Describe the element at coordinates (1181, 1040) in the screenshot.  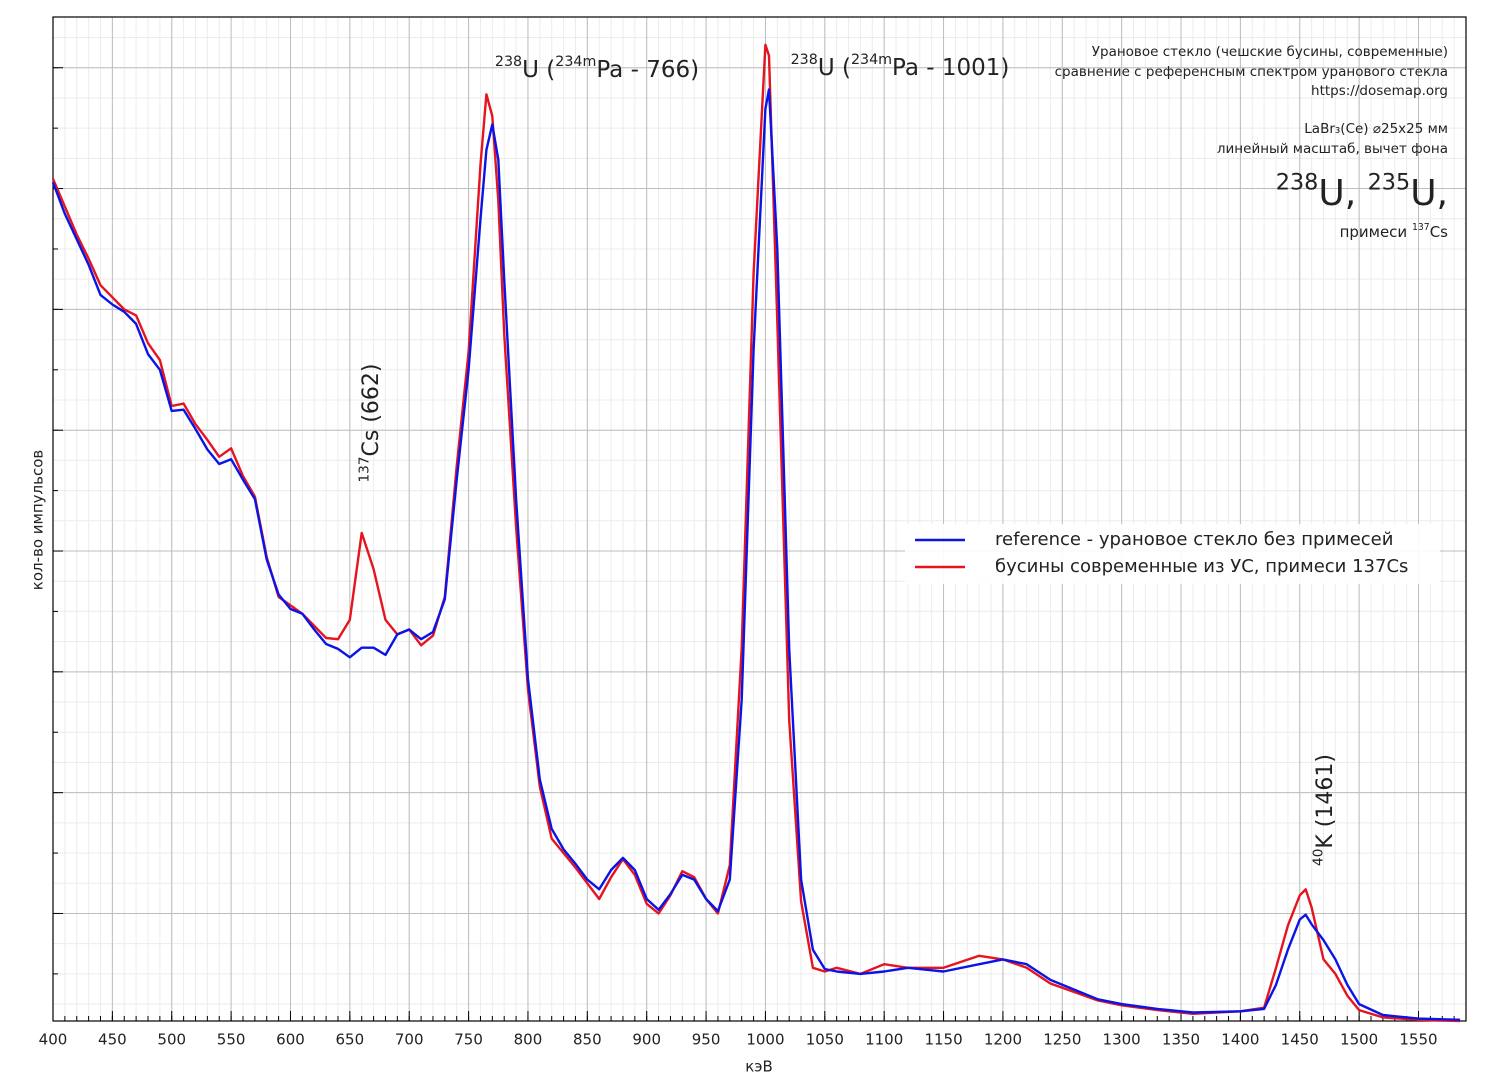
I see `x-tick-label: 1350` at that location.